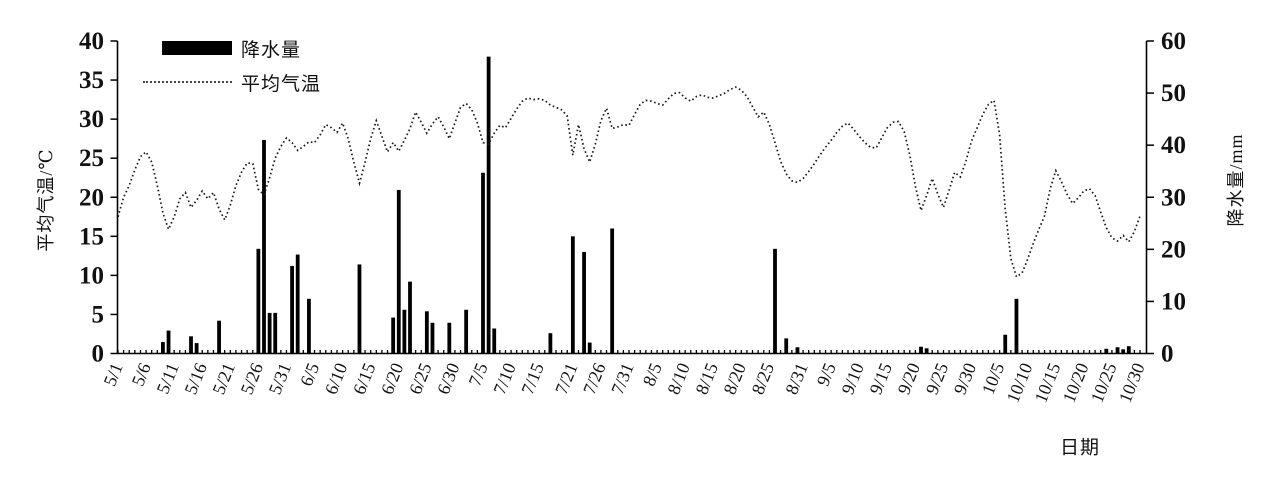 The image size is (1268, 489). Describe the element at coordinates (734, 378) in the screenshot. I see `x-axis-tick-label: 8/20` at that location.